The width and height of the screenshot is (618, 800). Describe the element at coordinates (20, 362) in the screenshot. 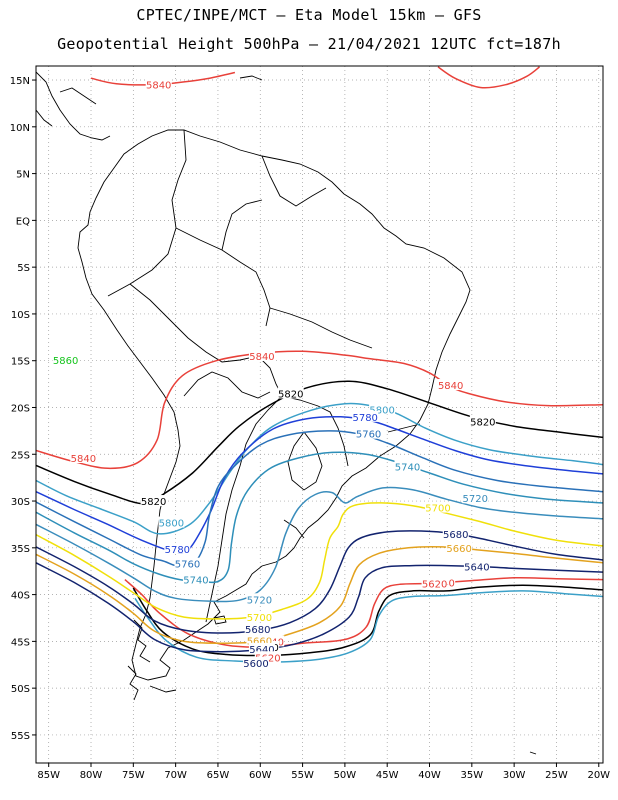

I see `lat-tick-label: 15S` at that location.